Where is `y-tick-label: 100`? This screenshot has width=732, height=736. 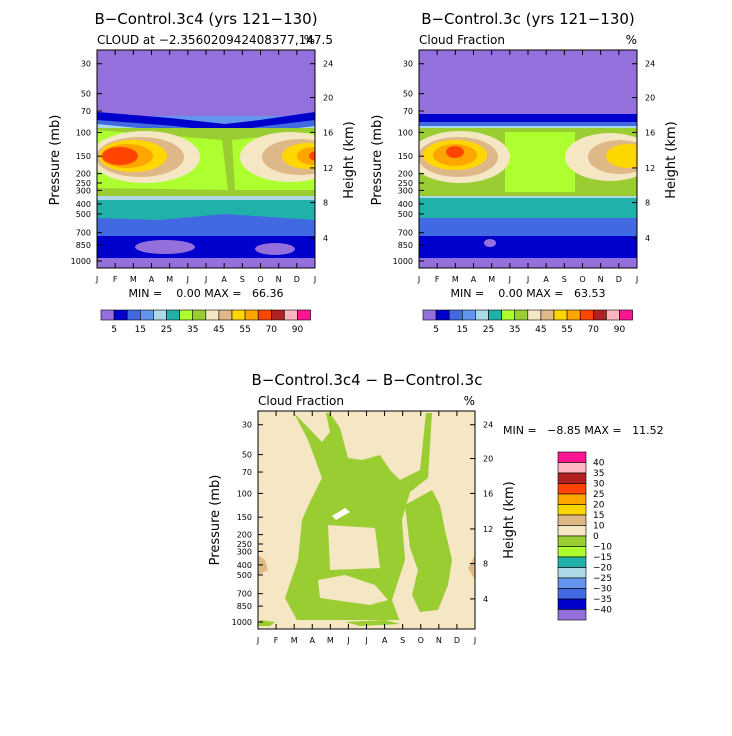 y-tick-label: 100 is located at coordinates (83, 132).